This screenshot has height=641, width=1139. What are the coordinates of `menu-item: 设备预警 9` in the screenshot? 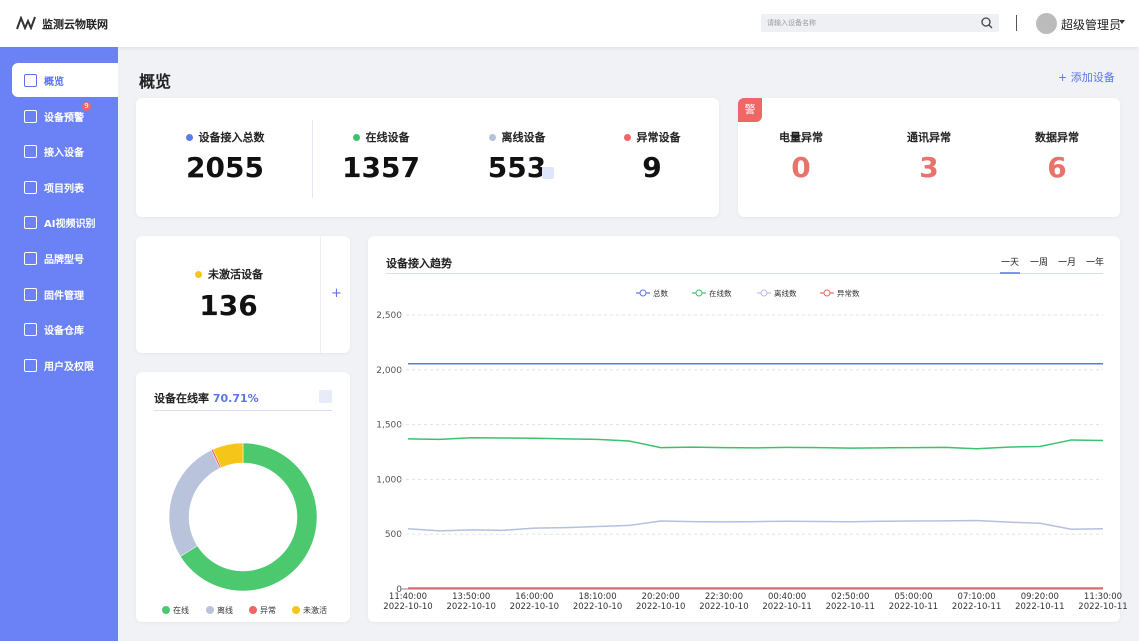 It's located at (65, 116).